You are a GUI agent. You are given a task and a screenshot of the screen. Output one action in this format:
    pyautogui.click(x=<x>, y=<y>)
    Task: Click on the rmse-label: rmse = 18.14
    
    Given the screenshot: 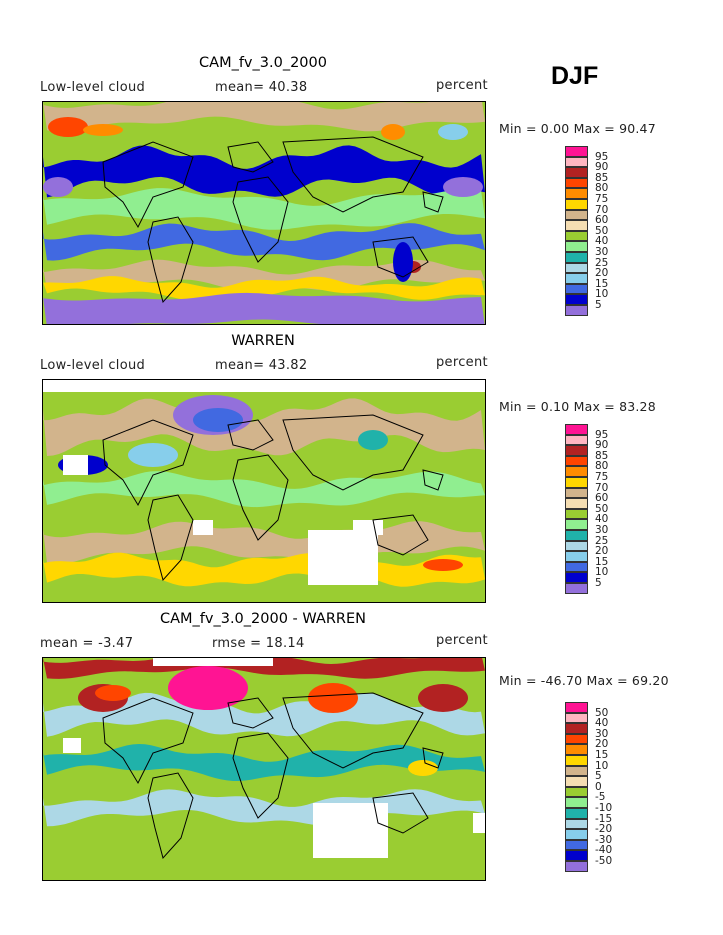 What is the action you would take?
    pyautogui.click(x=258, y=643)
    